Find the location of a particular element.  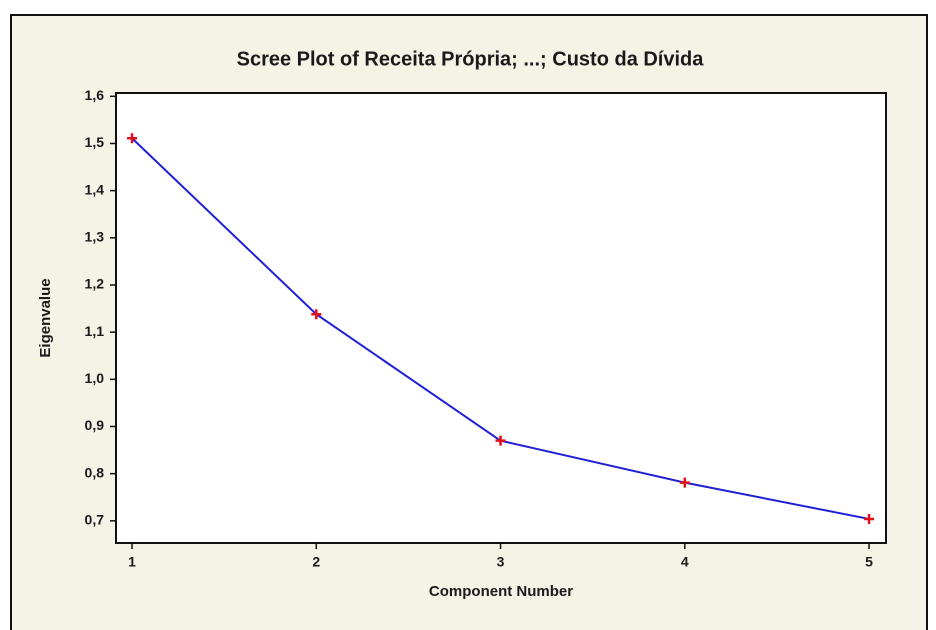

y-tick-label: 0,8 is located at coordinates (95, 472).